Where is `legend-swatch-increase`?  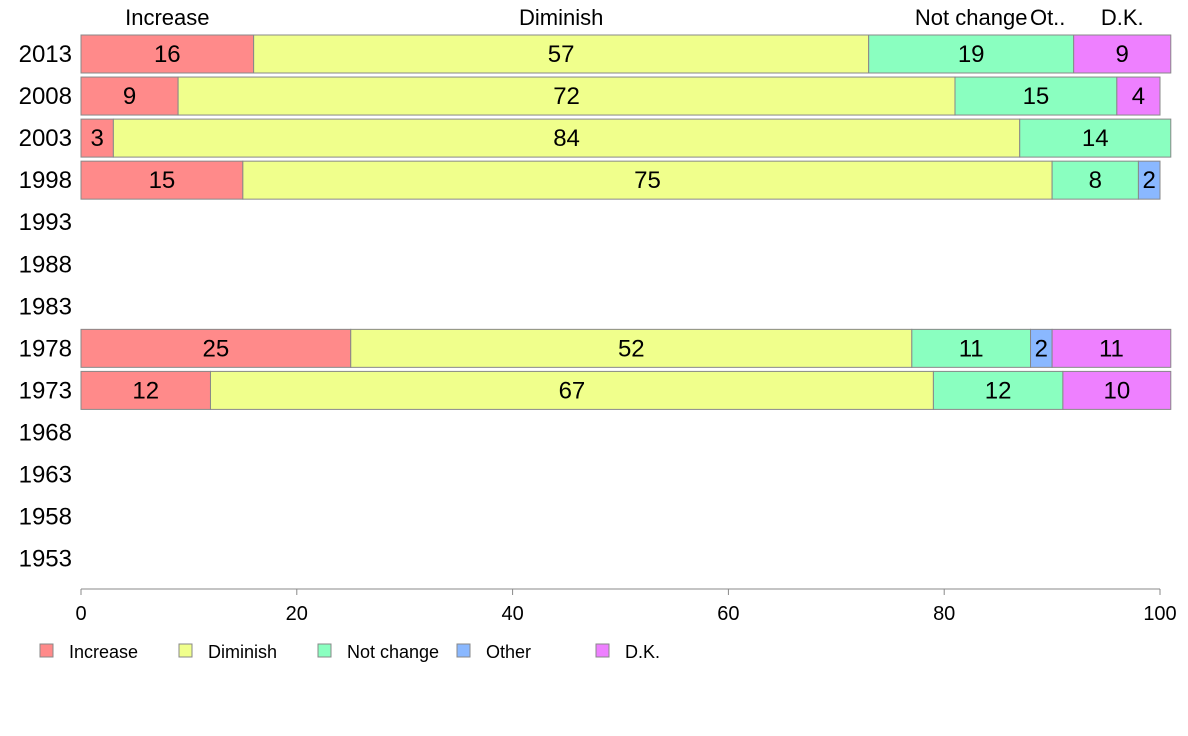 legend-swatch-increase is located at coordinates (46, 650).